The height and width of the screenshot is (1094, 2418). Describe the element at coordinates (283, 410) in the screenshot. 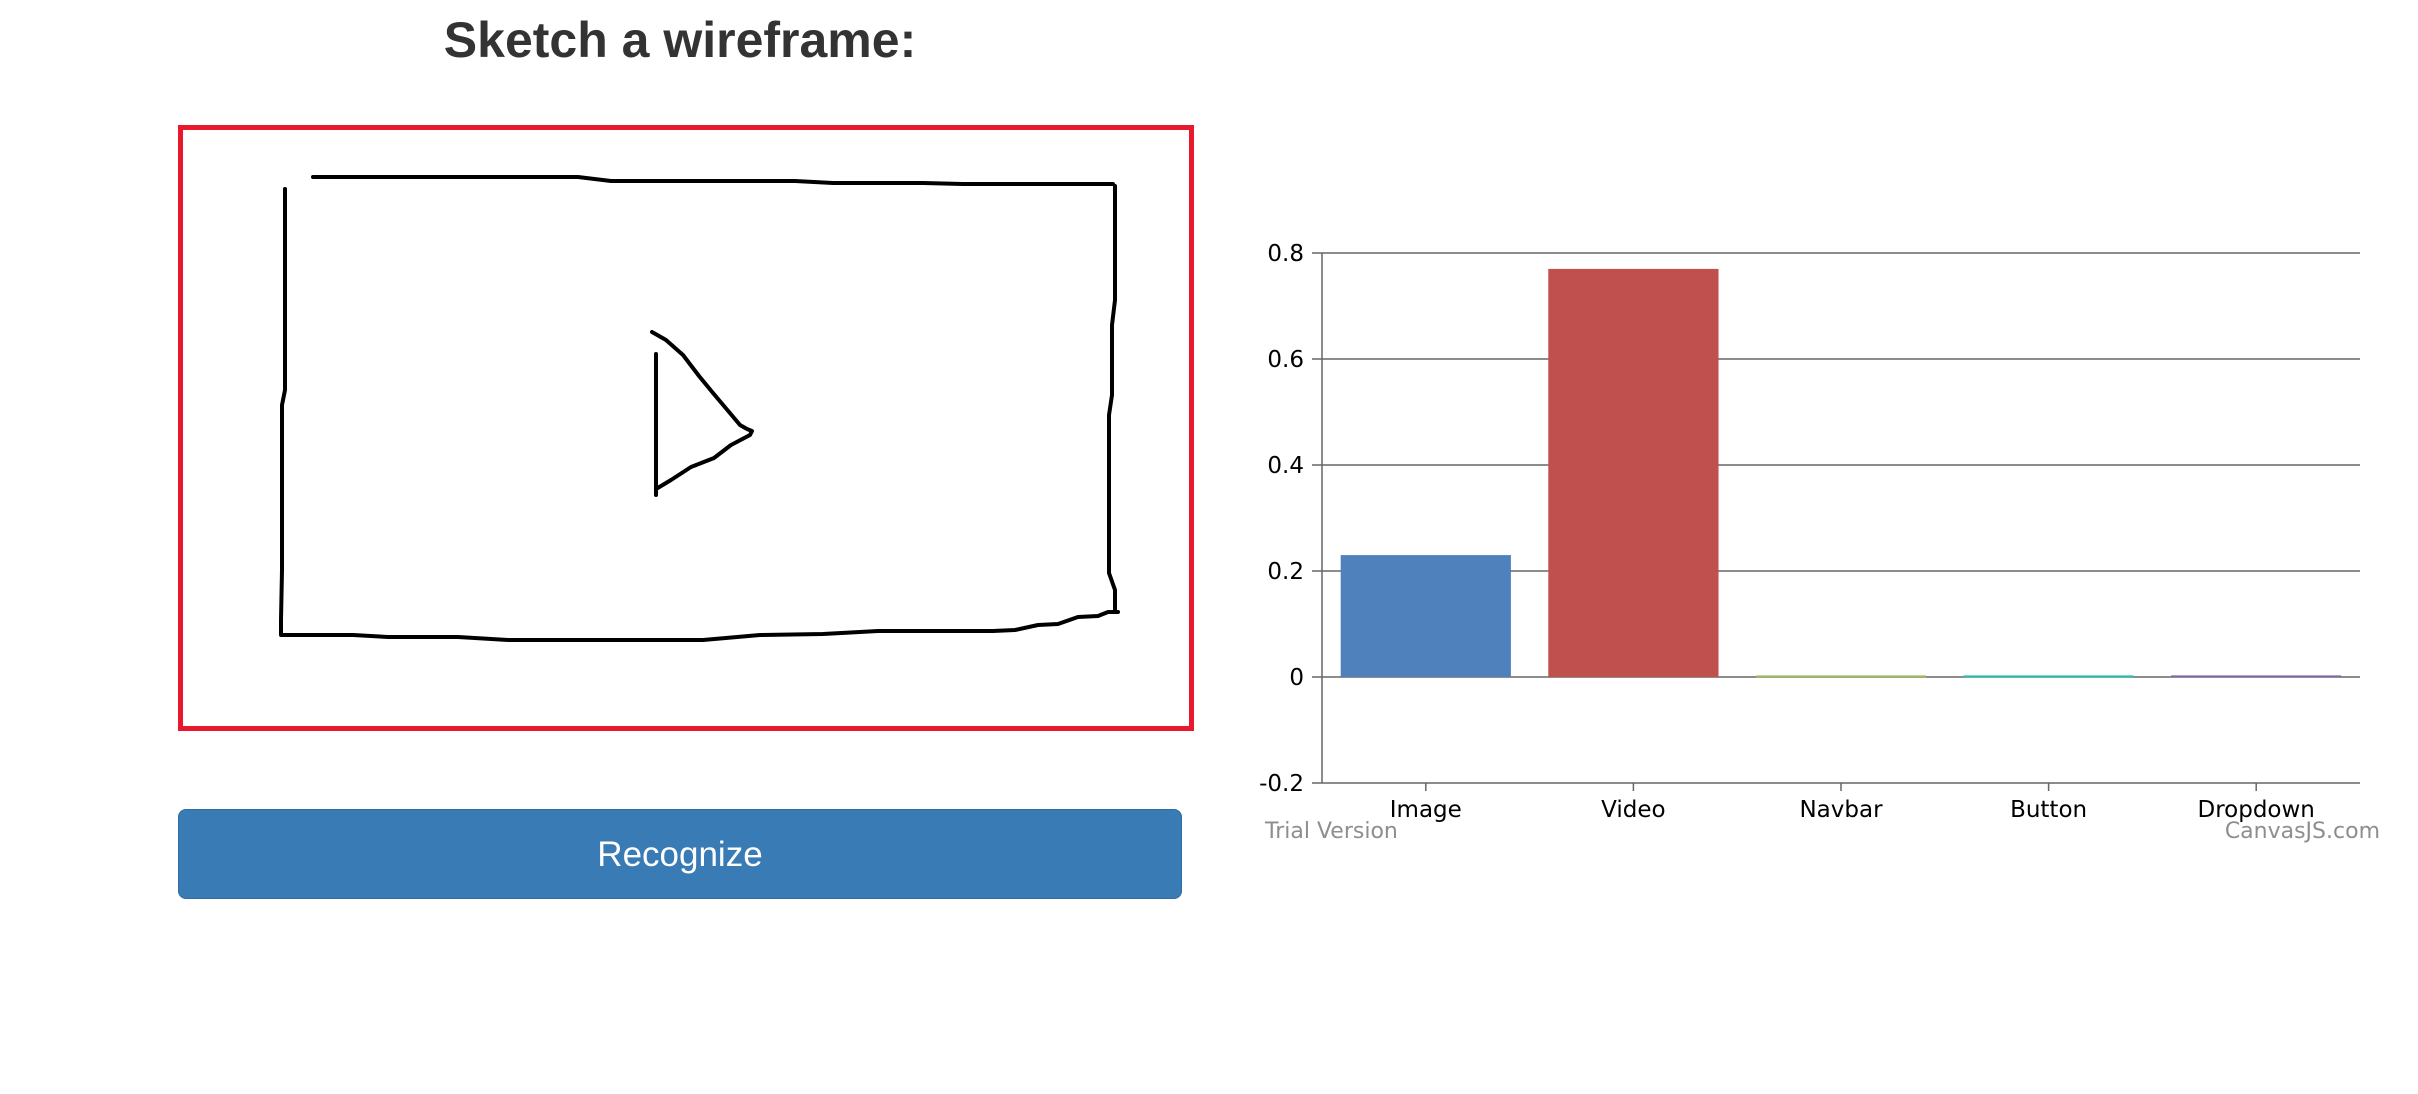

I see `sketch-stroke-left` at that location.